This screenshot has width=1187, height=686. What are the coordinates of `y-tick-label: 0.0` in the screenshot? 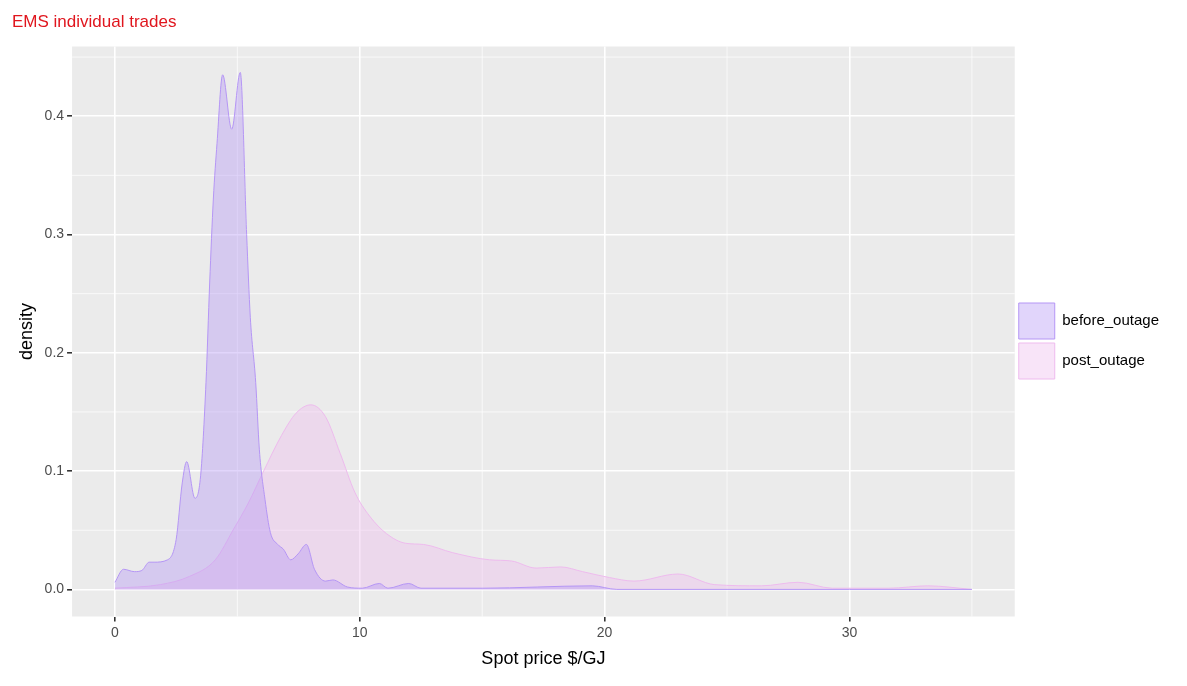 It's located at (54, 588).